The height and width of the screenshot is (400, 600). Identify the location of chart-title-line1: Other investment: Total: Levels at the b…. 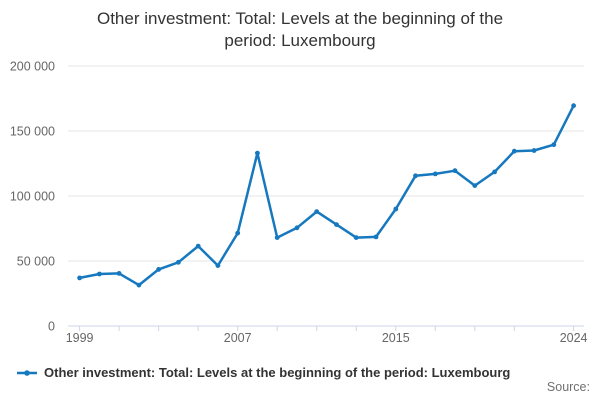
(300, 18).